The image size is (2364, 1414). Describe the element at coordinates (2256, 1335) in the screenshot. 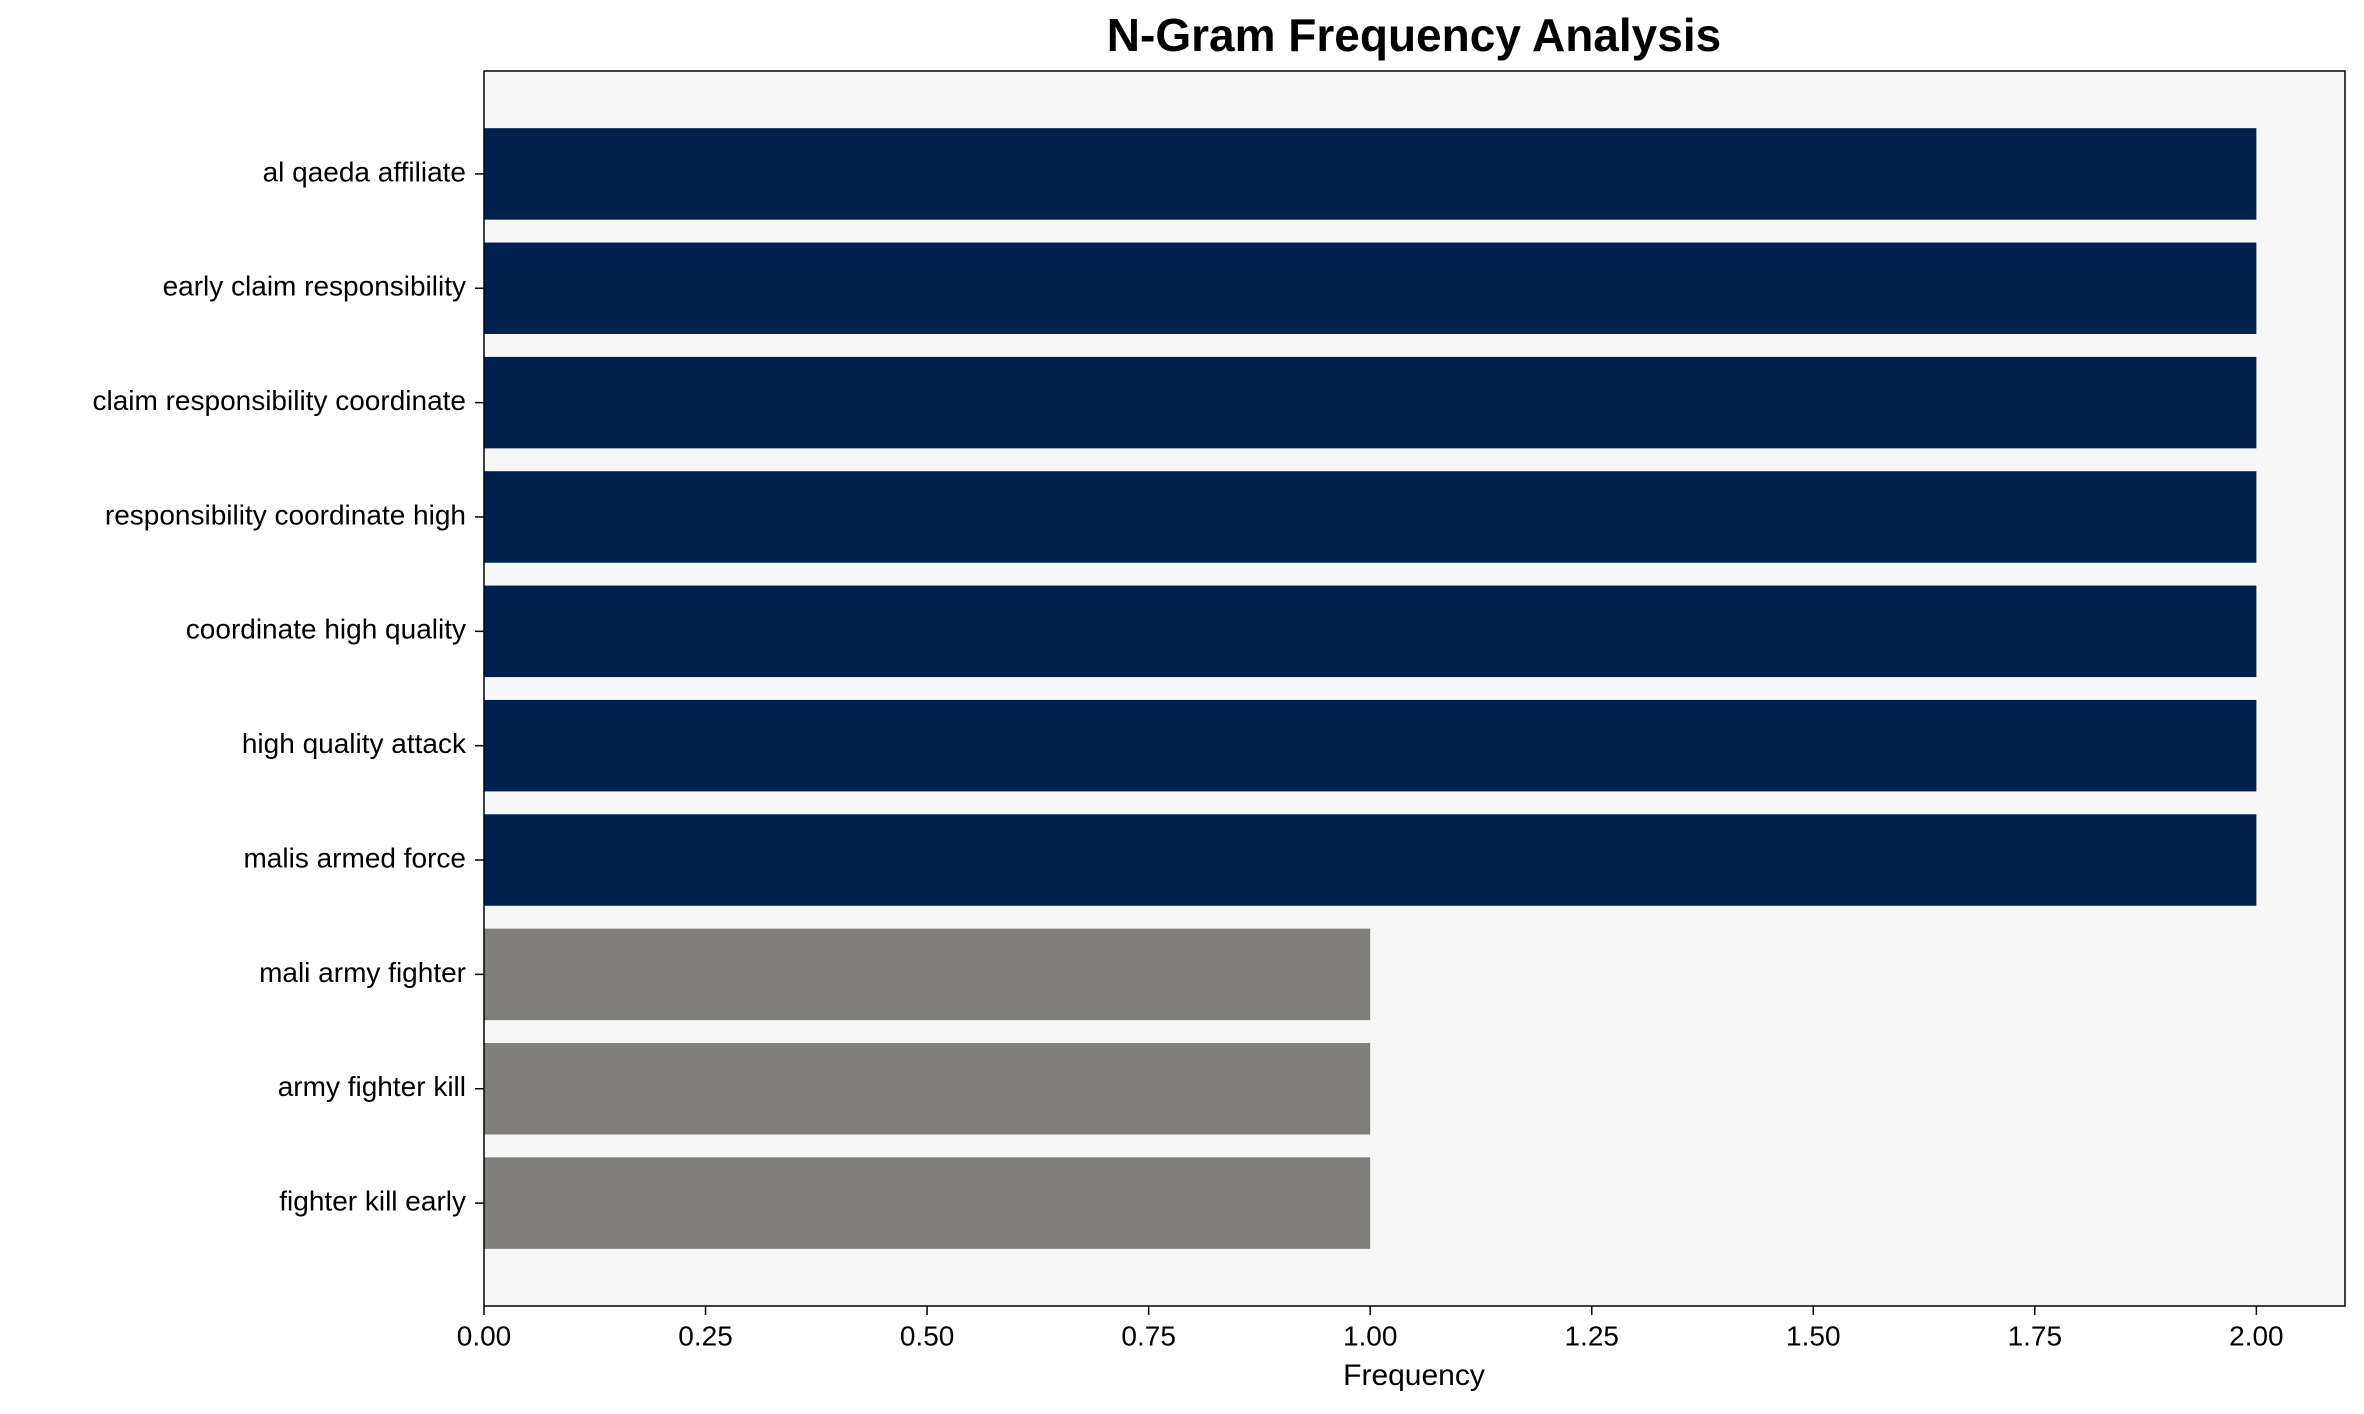

I see `x-tick-label: 2.00` at that location.